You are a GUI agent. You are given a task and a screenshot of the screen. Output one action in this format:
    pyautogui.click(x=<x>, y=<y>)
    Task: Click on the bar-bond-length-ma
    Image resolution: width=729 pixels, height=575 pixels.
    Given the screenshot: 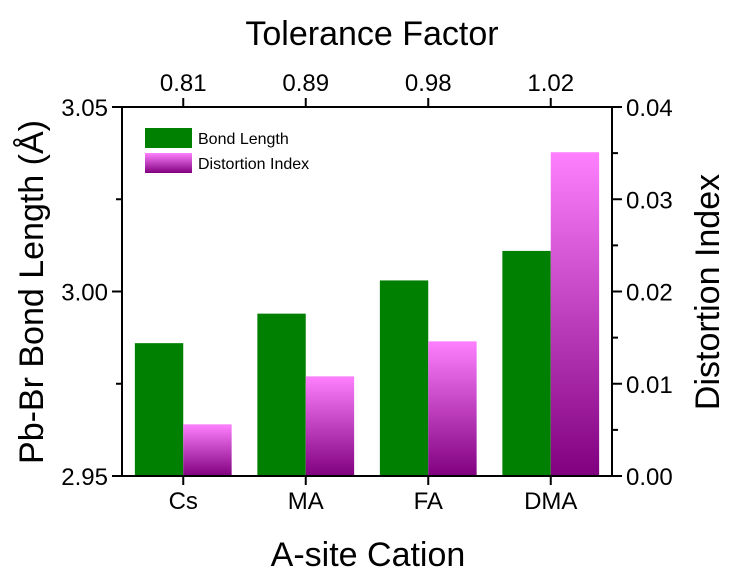 What is the action you would take?
    pyautogui.click(x=281, y=394)
    